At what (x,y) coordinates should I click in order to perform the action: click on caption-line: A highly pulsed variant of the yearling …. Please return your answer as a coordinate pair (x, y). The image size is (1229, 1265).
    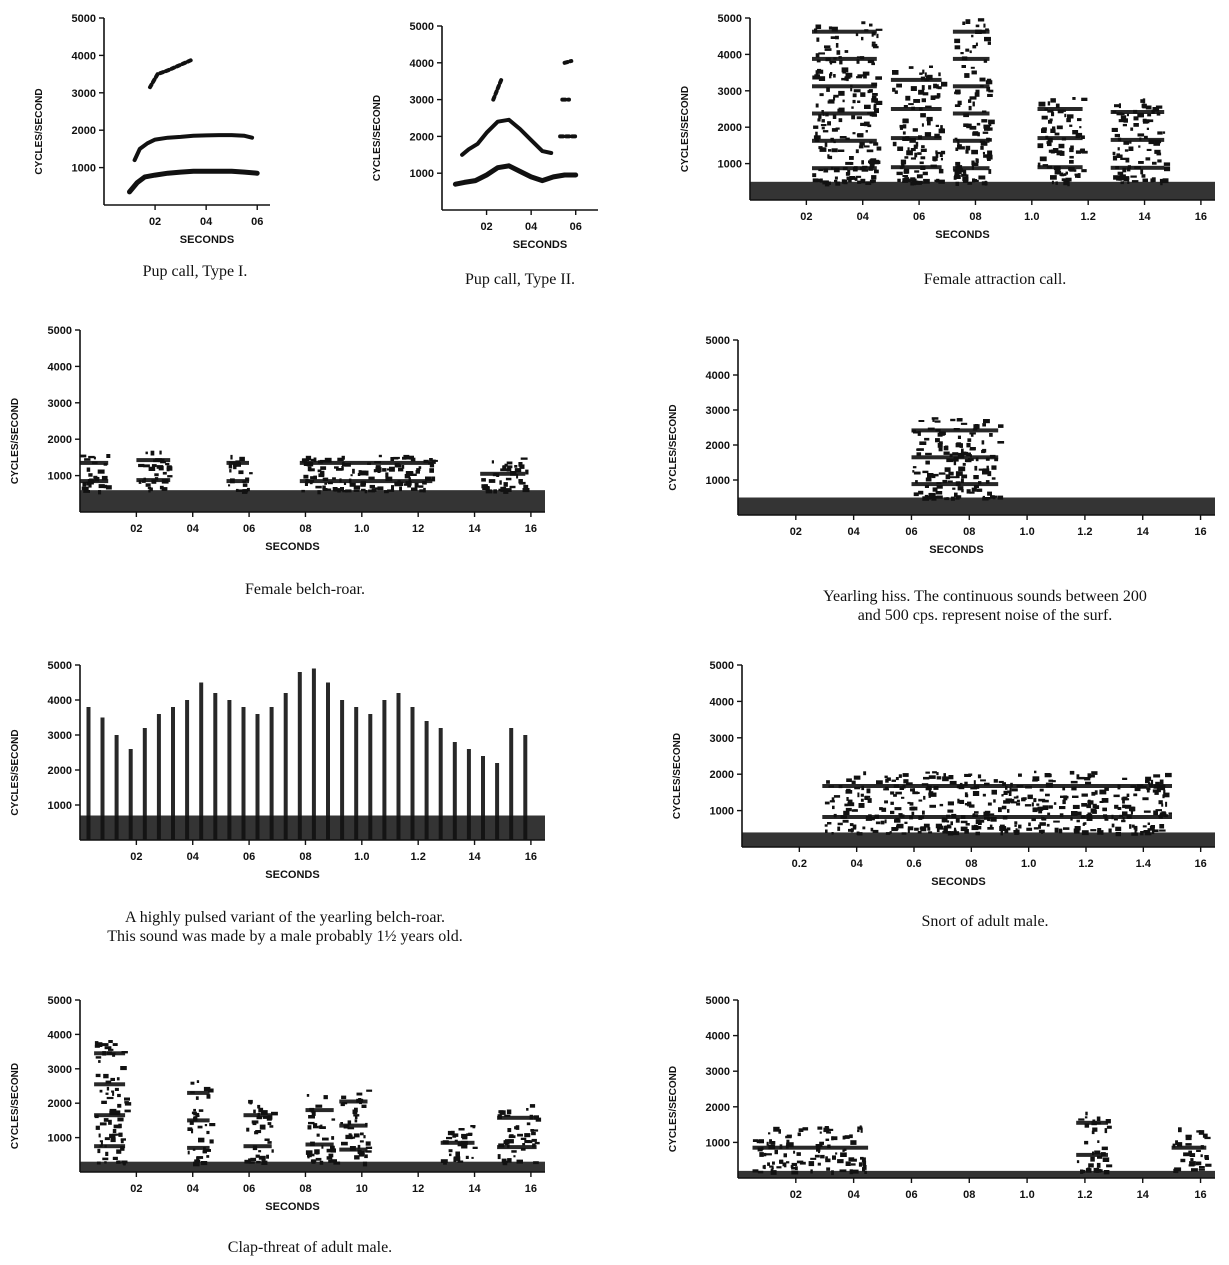
    Looking at the image, I should click on (285, 917).